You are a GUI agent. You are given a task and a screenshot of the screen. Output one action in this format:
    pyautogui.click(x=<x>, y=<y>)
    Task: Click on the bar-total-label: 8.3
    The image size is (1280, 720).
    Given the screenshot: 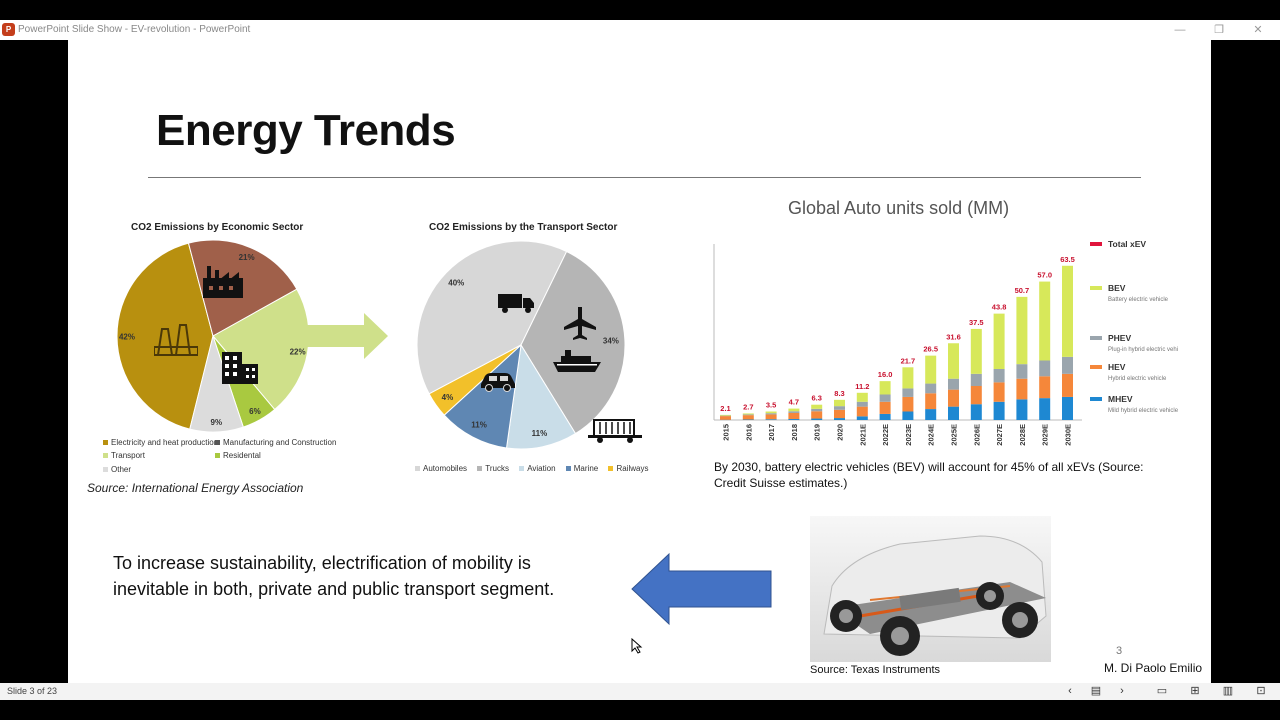 What is the action you would take?
    pyautogui.click(x=839, y=393)
    